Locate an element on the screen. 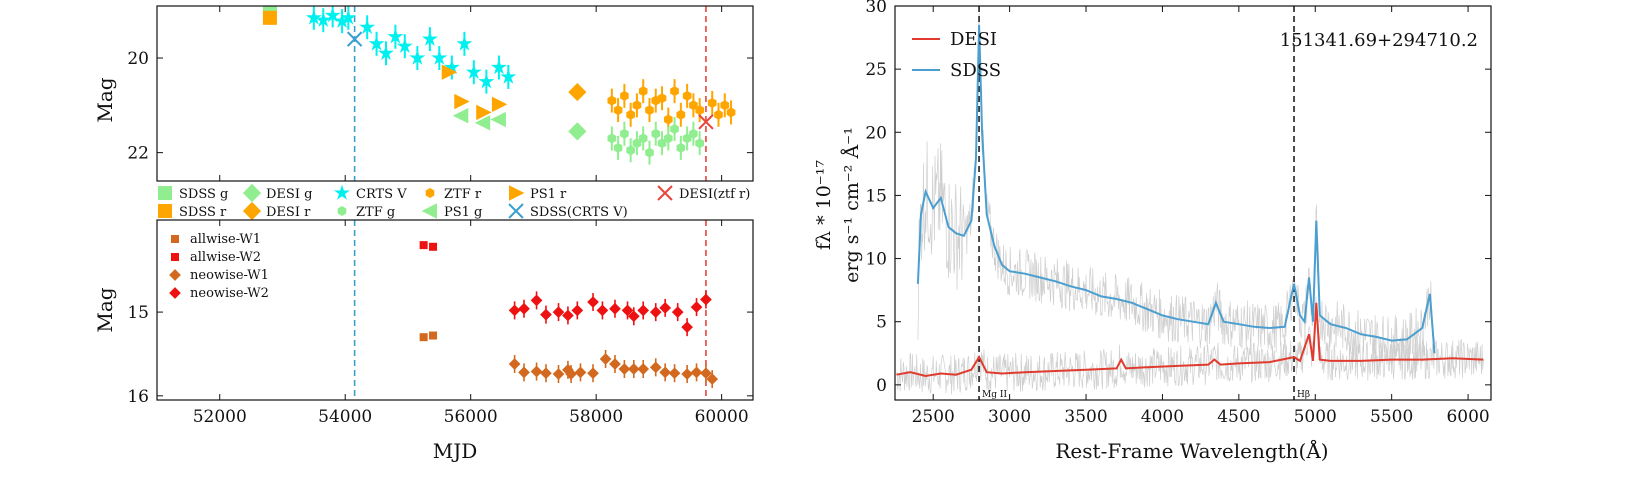 This screenshot has height=488, width=1627. sdss-crts-v-point is located at coordinates (354, 39).